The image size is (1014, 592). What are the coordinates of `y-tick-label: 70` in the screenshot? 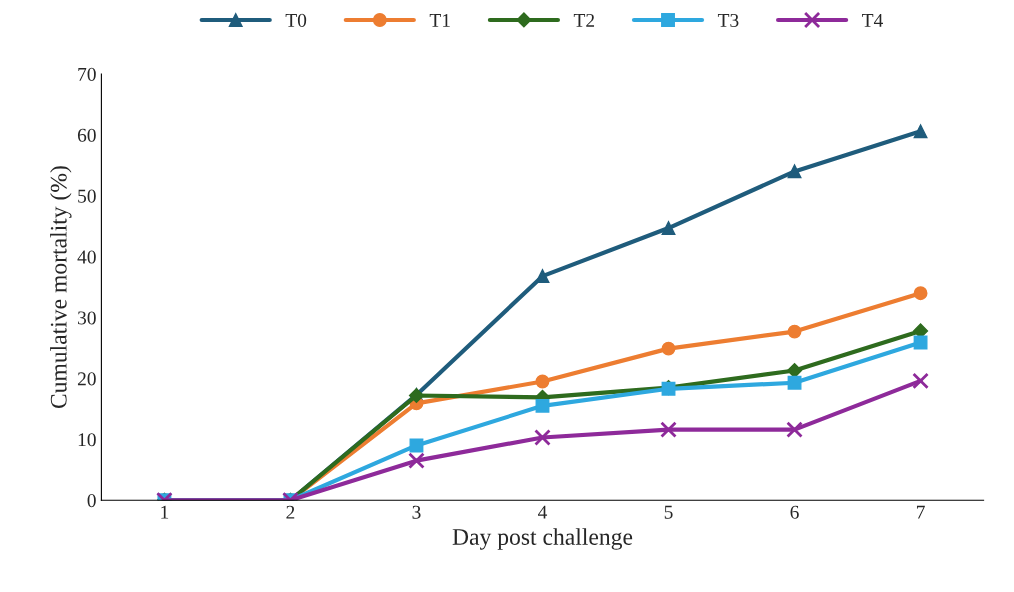 It's located at (87, 74).